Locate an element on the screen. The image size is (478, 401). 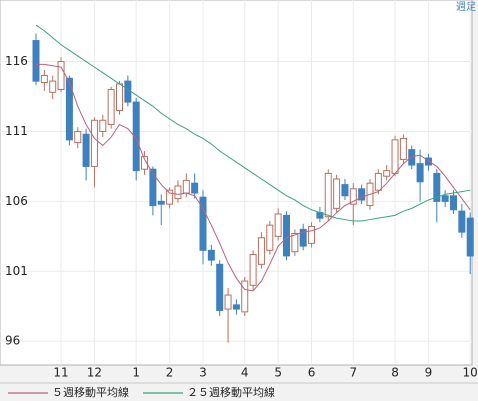
x-tick-label: 7 is located at coordinates (353, 373).